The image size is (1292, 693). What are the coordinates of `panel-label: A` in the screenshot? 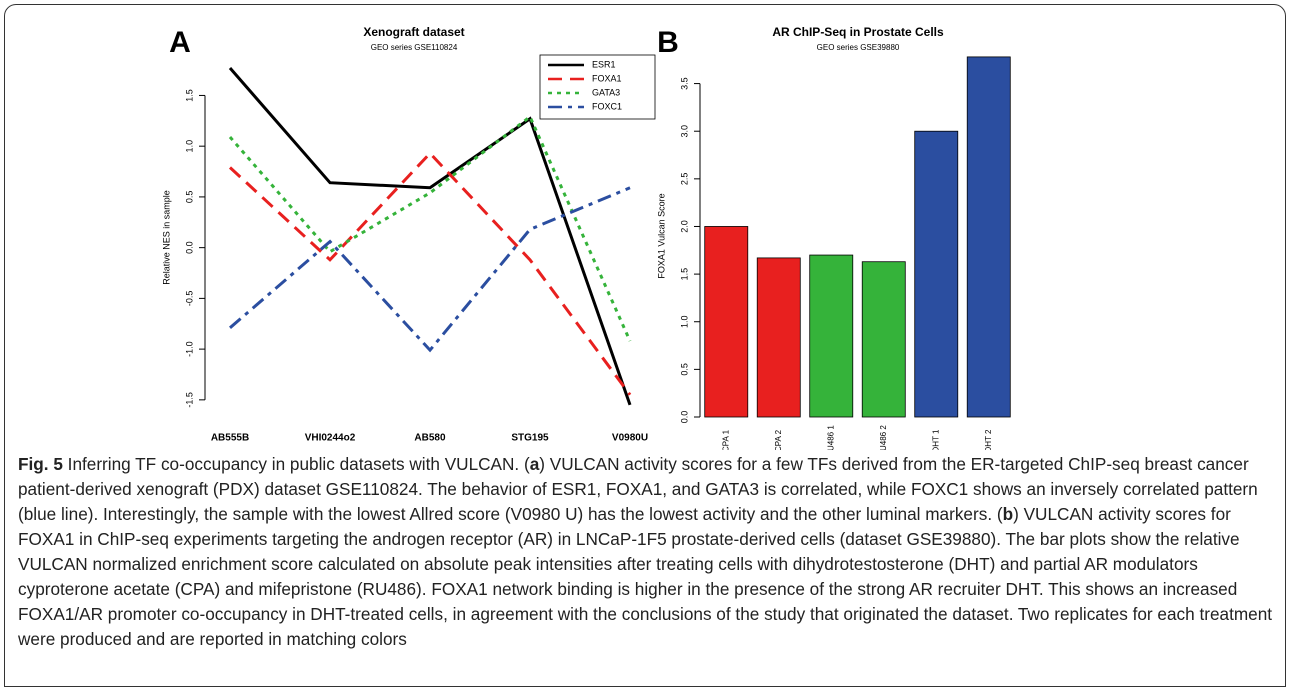 It's located at (180, 42).